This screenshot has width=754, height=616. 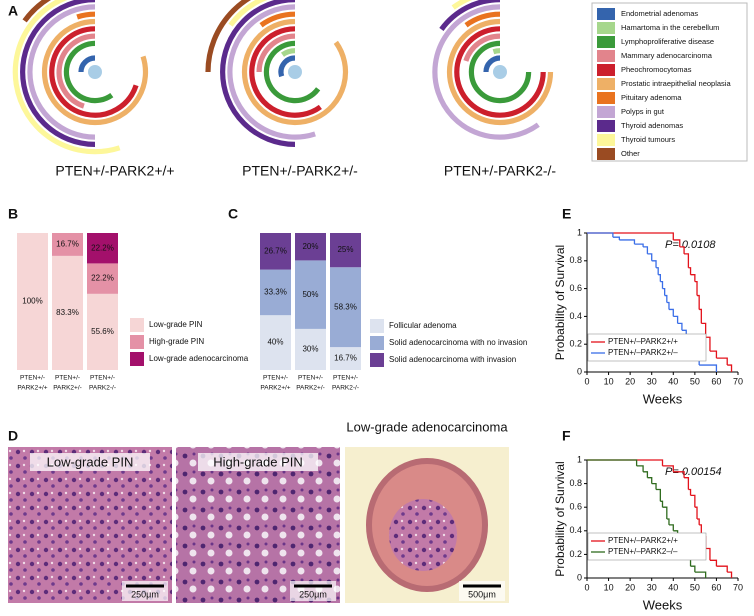 I want to click on legend-label: Solid adenocarcinoma with no invasion, so click(x=458, y=342).